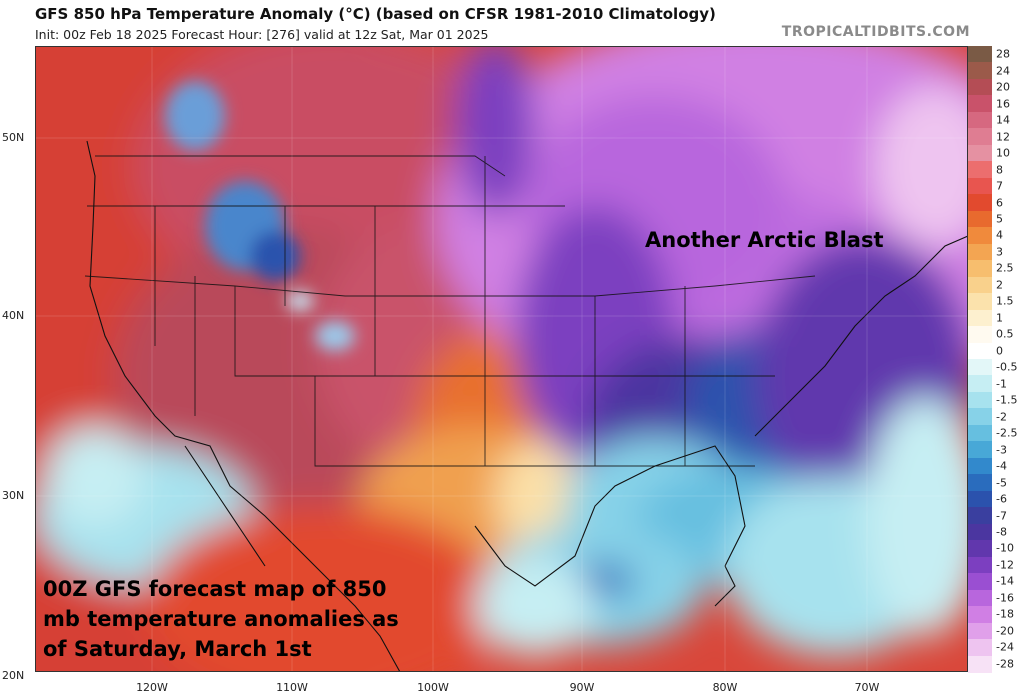  I want to click on colorbar-label: 1.5, so click(1005, 301).